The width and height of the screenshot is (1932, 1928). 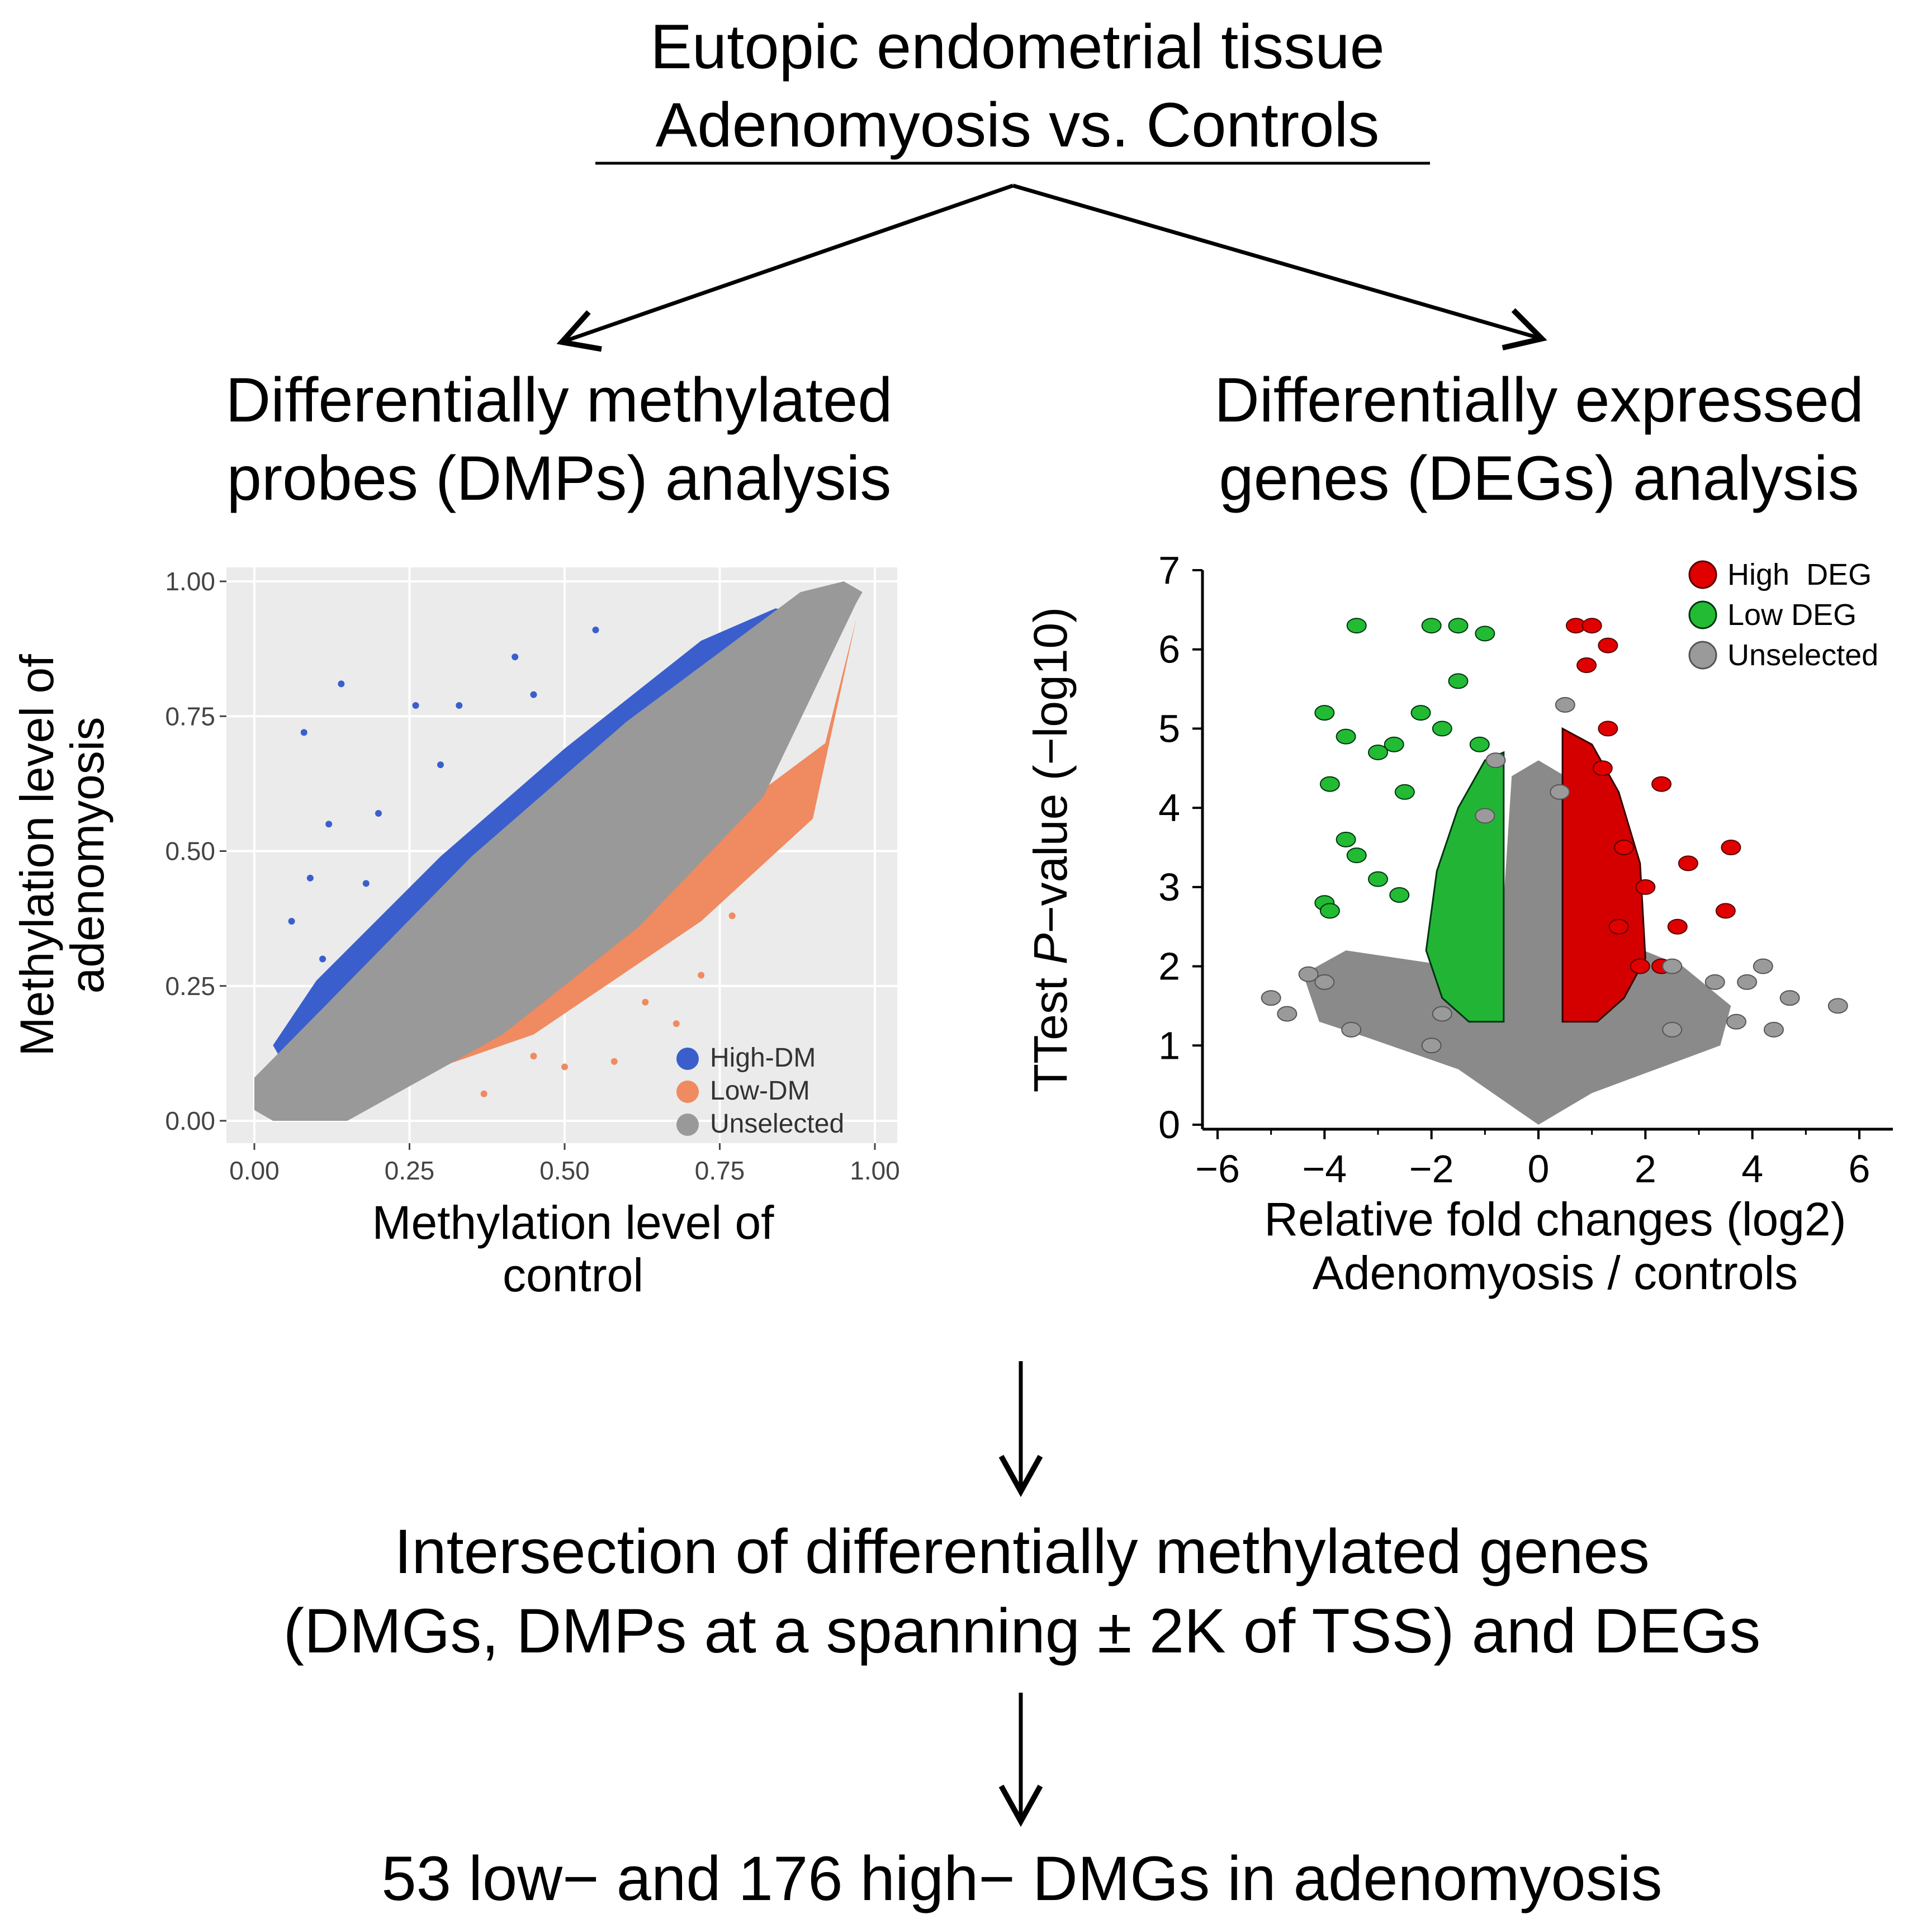 What do you see at coordinates (688, 1092) in the screenshot?
I see `legend-marker-low-dm` at bounding box center [688, 1092].